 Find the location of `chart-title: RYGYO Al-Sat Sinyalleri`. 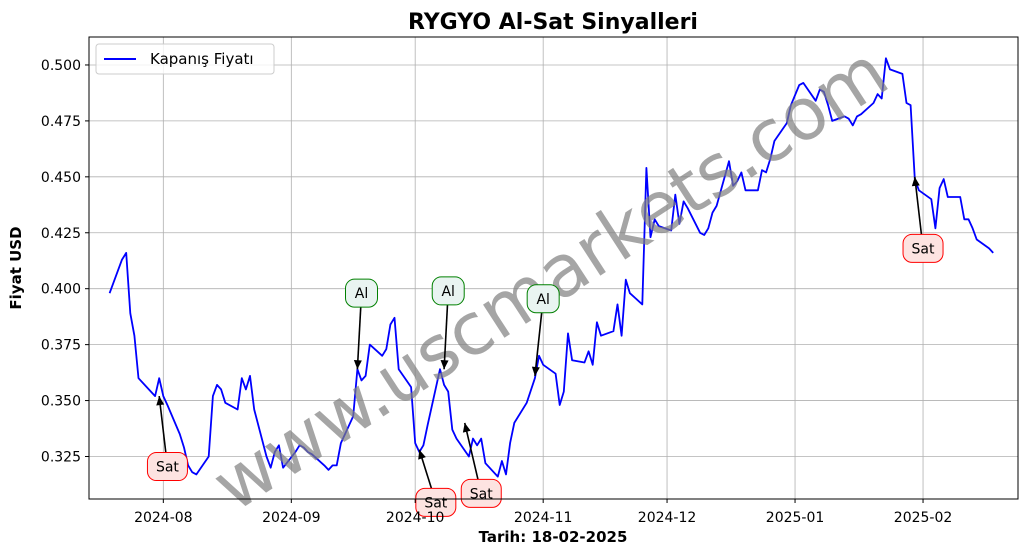

chart-title: RYGYO Al-Sat Sinyalleri is located at coordinates (553, 22).